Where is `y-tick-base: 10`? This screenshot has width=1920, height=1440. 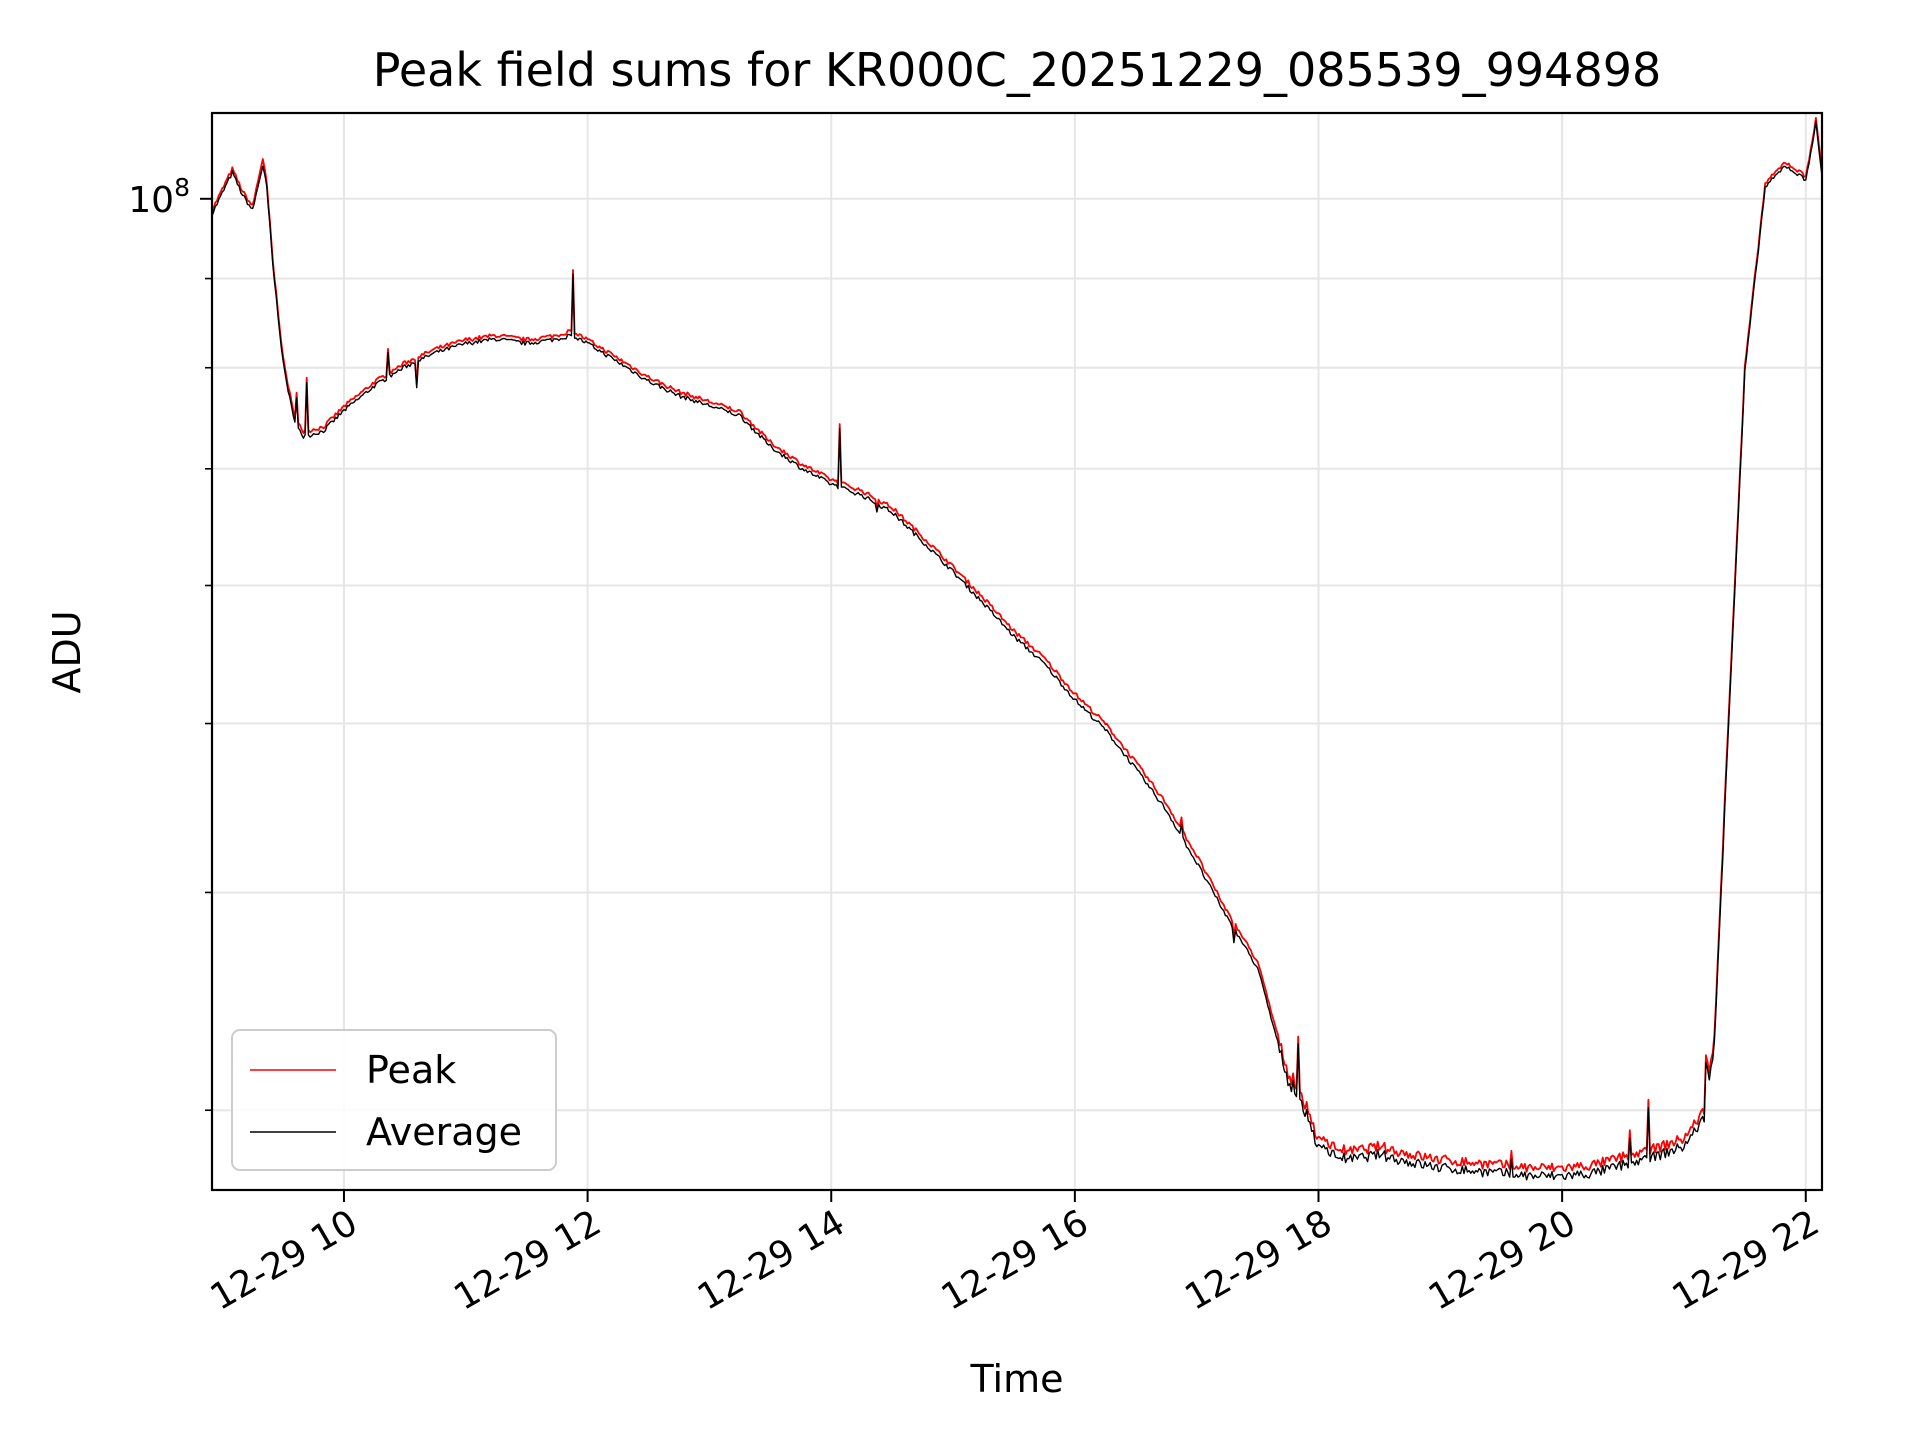
y-tick-base: 10 is located at coordinates (151, 200).